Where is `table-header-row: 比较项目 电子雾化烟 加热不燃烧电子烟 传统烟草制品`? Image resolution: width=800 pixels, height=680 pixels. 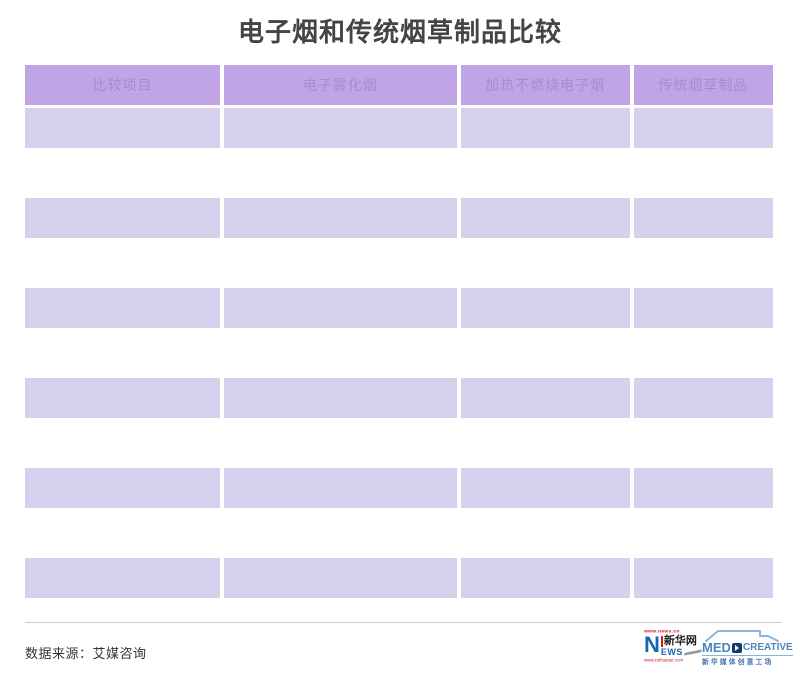 table-header-row: 比较项目 电子雾化烟 加热不燃烧电子烟 传统烟草制品 is located at coordinates (399, 85).